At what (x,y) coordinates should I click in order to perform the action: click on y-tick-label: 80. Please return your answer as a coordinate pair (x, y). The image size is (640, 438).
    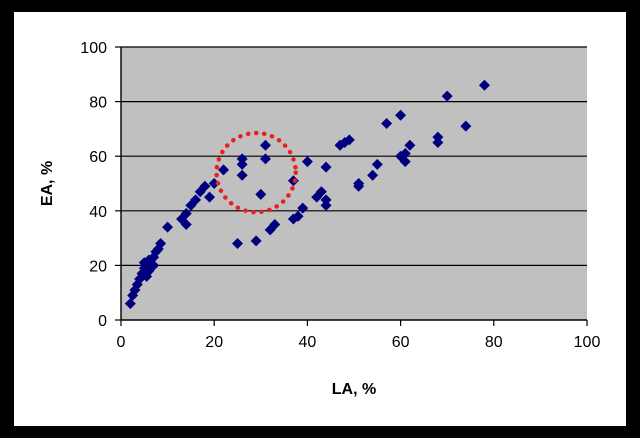
    Looking at the image, I should click on (98, 103).